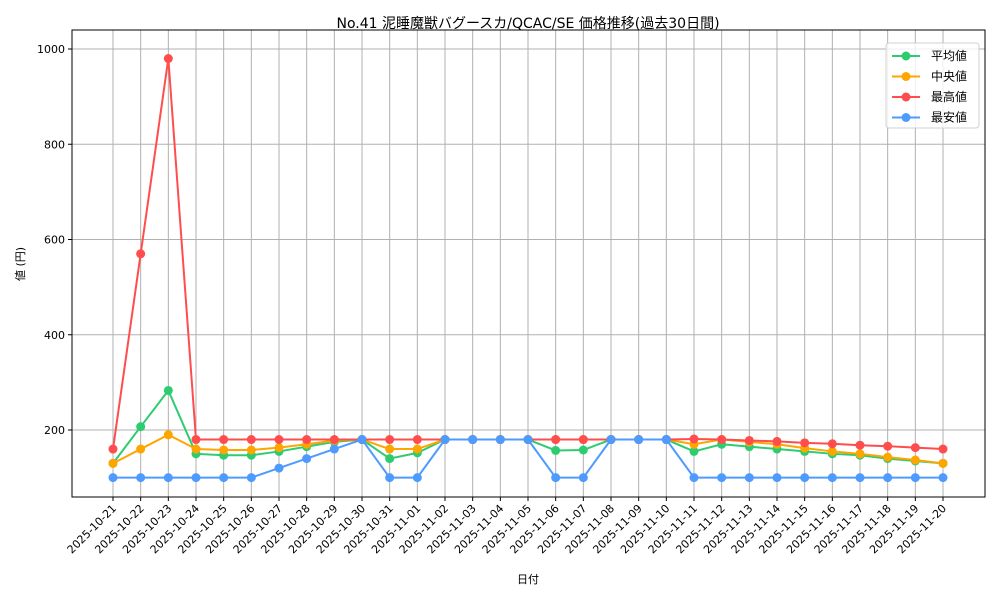 This screenshot has height=600, width=1000. Describe the element at coordinates (949, 76) in the screenshot. I see `legend-label: 中央値` at that location.